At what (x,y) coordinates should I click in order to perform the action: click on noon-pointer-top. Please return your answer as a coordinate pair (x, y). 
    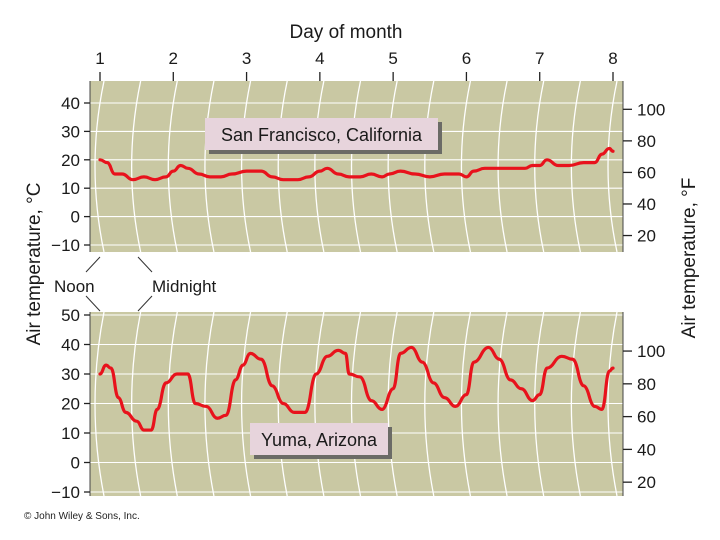
    Looking at the image, I should click on (93, 264).